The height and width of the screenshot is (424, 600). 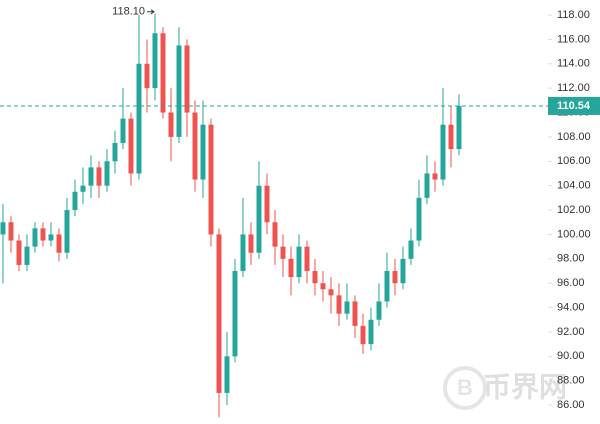 What do you see at coordinates (574, 161) in the screenshot?
I see `y-tick-label: 106.00` at bounding box center [574, 161].